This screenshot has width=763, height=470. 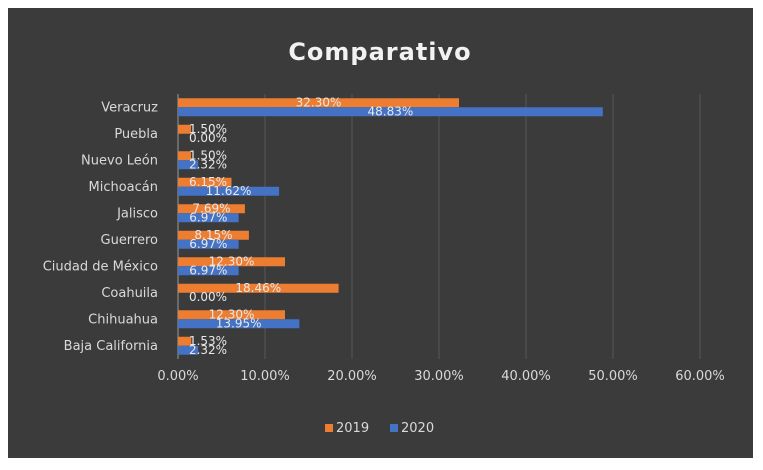 I want to click on legend-label-2020: 2020, so click(x=417, y=428).